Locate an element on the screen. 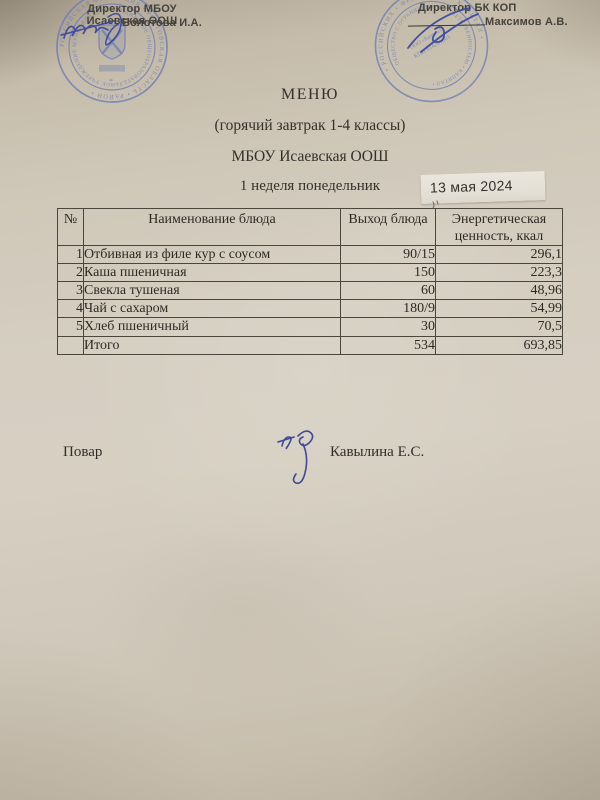 The image size is (600, 800). approval-left-title: Директор МБОУ Исаевская ООШ is located at coordinates (132, 15).